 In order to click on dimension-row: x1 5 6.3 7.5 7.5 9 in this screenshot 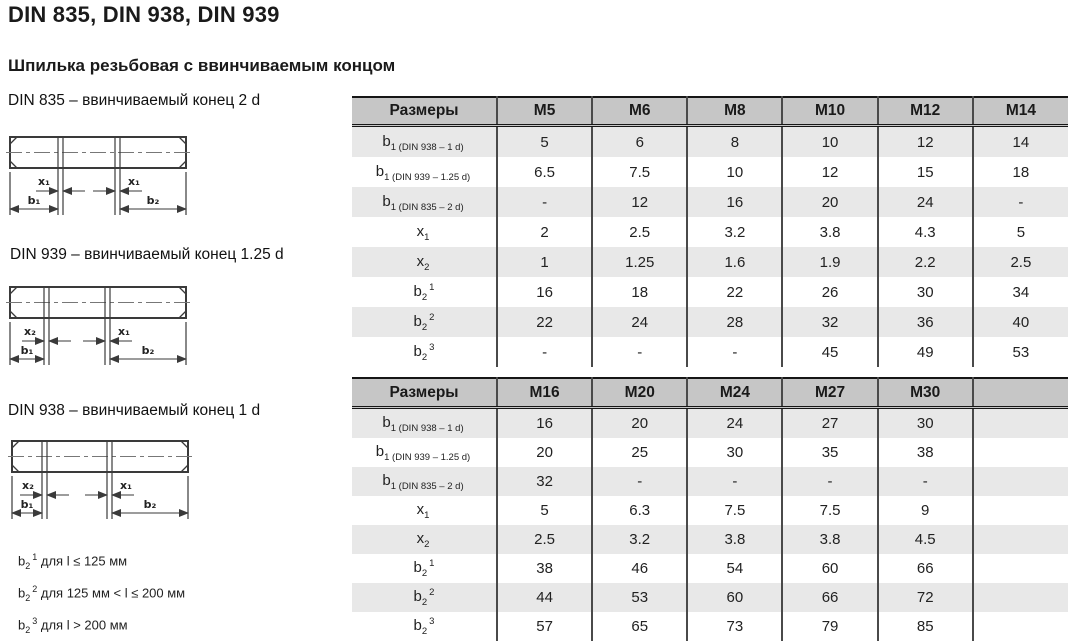, I will do `click(710, 510)`.